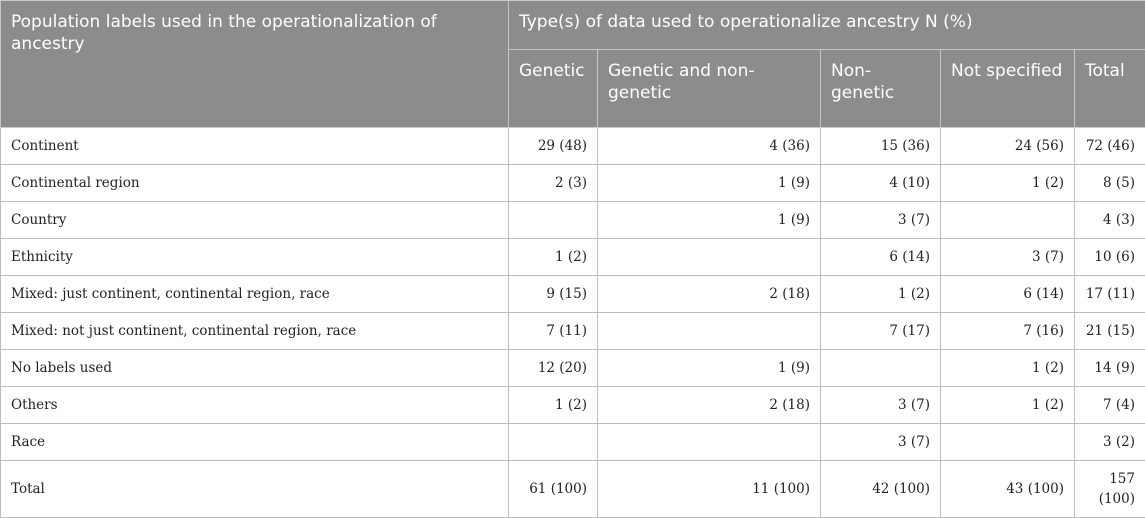 This screenshot has width=1145, height=518. Describe the element at coordinates (709, 489) in the screenshot. I see `cell-genetic-and-non-genetic: 11 (100)` at that location.